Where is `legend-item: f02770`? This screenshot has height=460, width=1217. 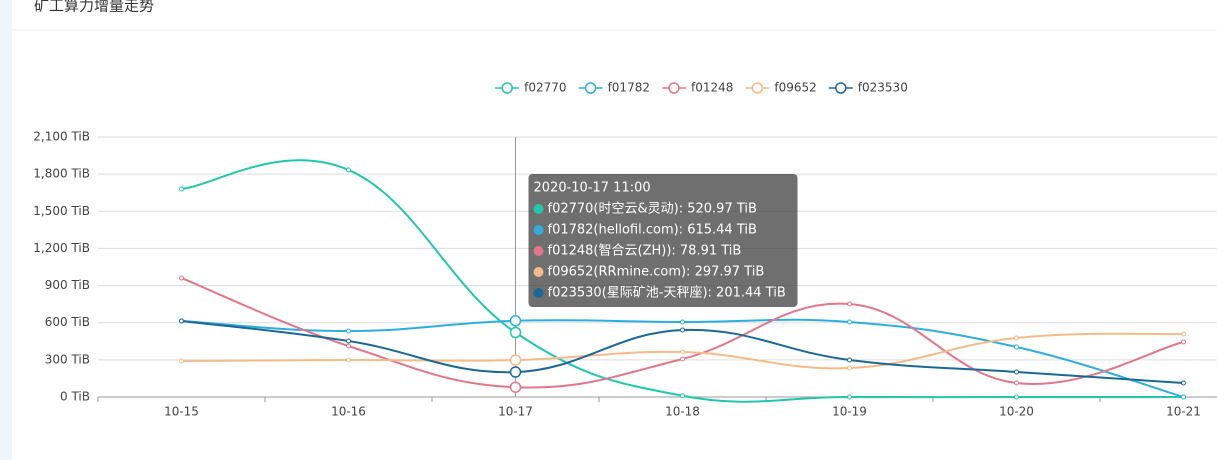
legend-item: f02770 is located at coordinates (531, 88).